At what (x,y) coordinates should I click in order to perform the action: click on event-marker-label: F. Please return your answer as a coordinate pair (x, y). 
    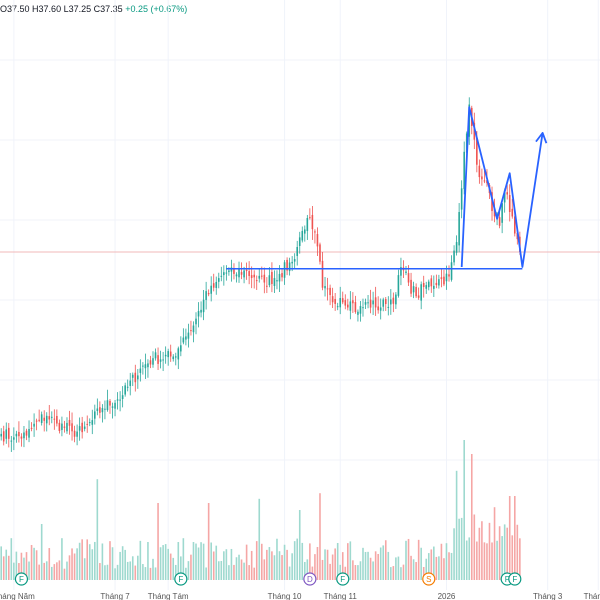
    Looking at the image, I should click on (507, 579).